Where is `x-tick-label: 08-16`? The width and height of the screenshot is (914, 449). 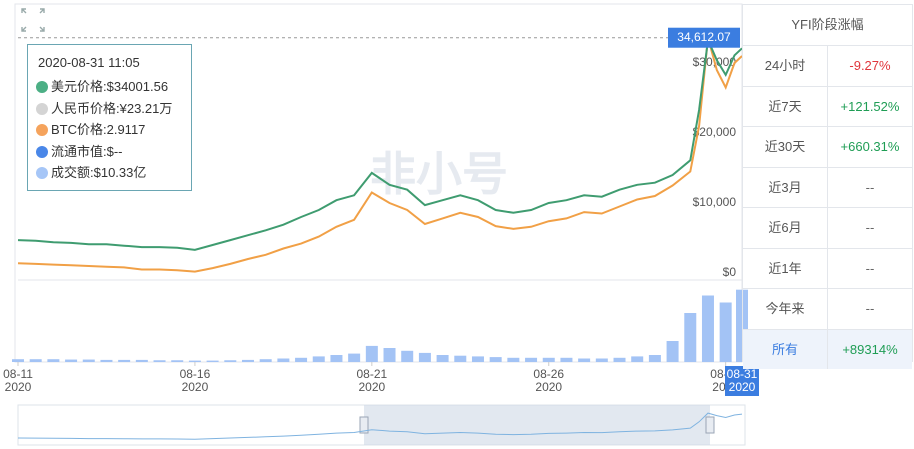
x-tick-label: 08-16 is located at coordinates (195, 374).